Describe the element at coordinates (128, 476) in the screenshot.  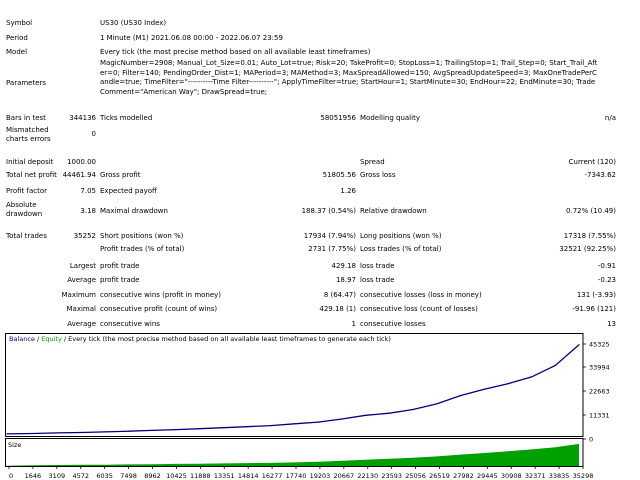
I see `x-tick-label-5: 7498` at that location.